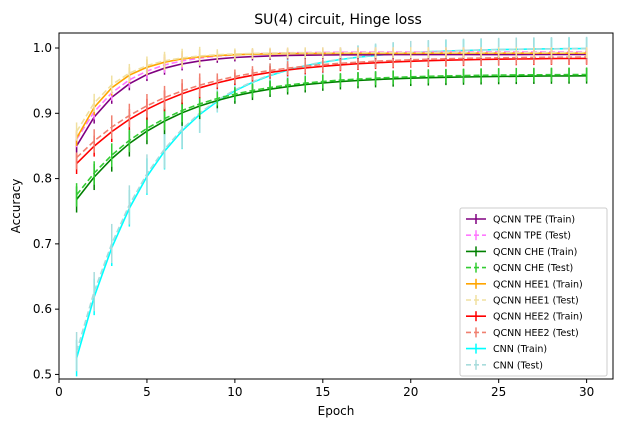 This screenshot has height=429, width=623. What do you see at coordinates (536, 301) in the screenshot?
I see `legend-label: QCNN HEE1 (Test)` at bounding box center [536, 301].